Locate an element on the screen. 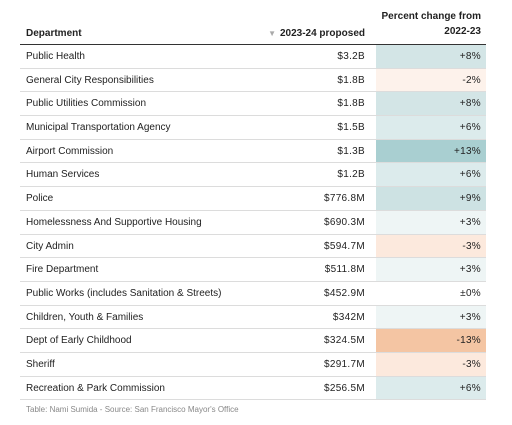 This screenshot has width=512, height=425. proposed-cell: $256.5M is located at coordinates (344, 388).